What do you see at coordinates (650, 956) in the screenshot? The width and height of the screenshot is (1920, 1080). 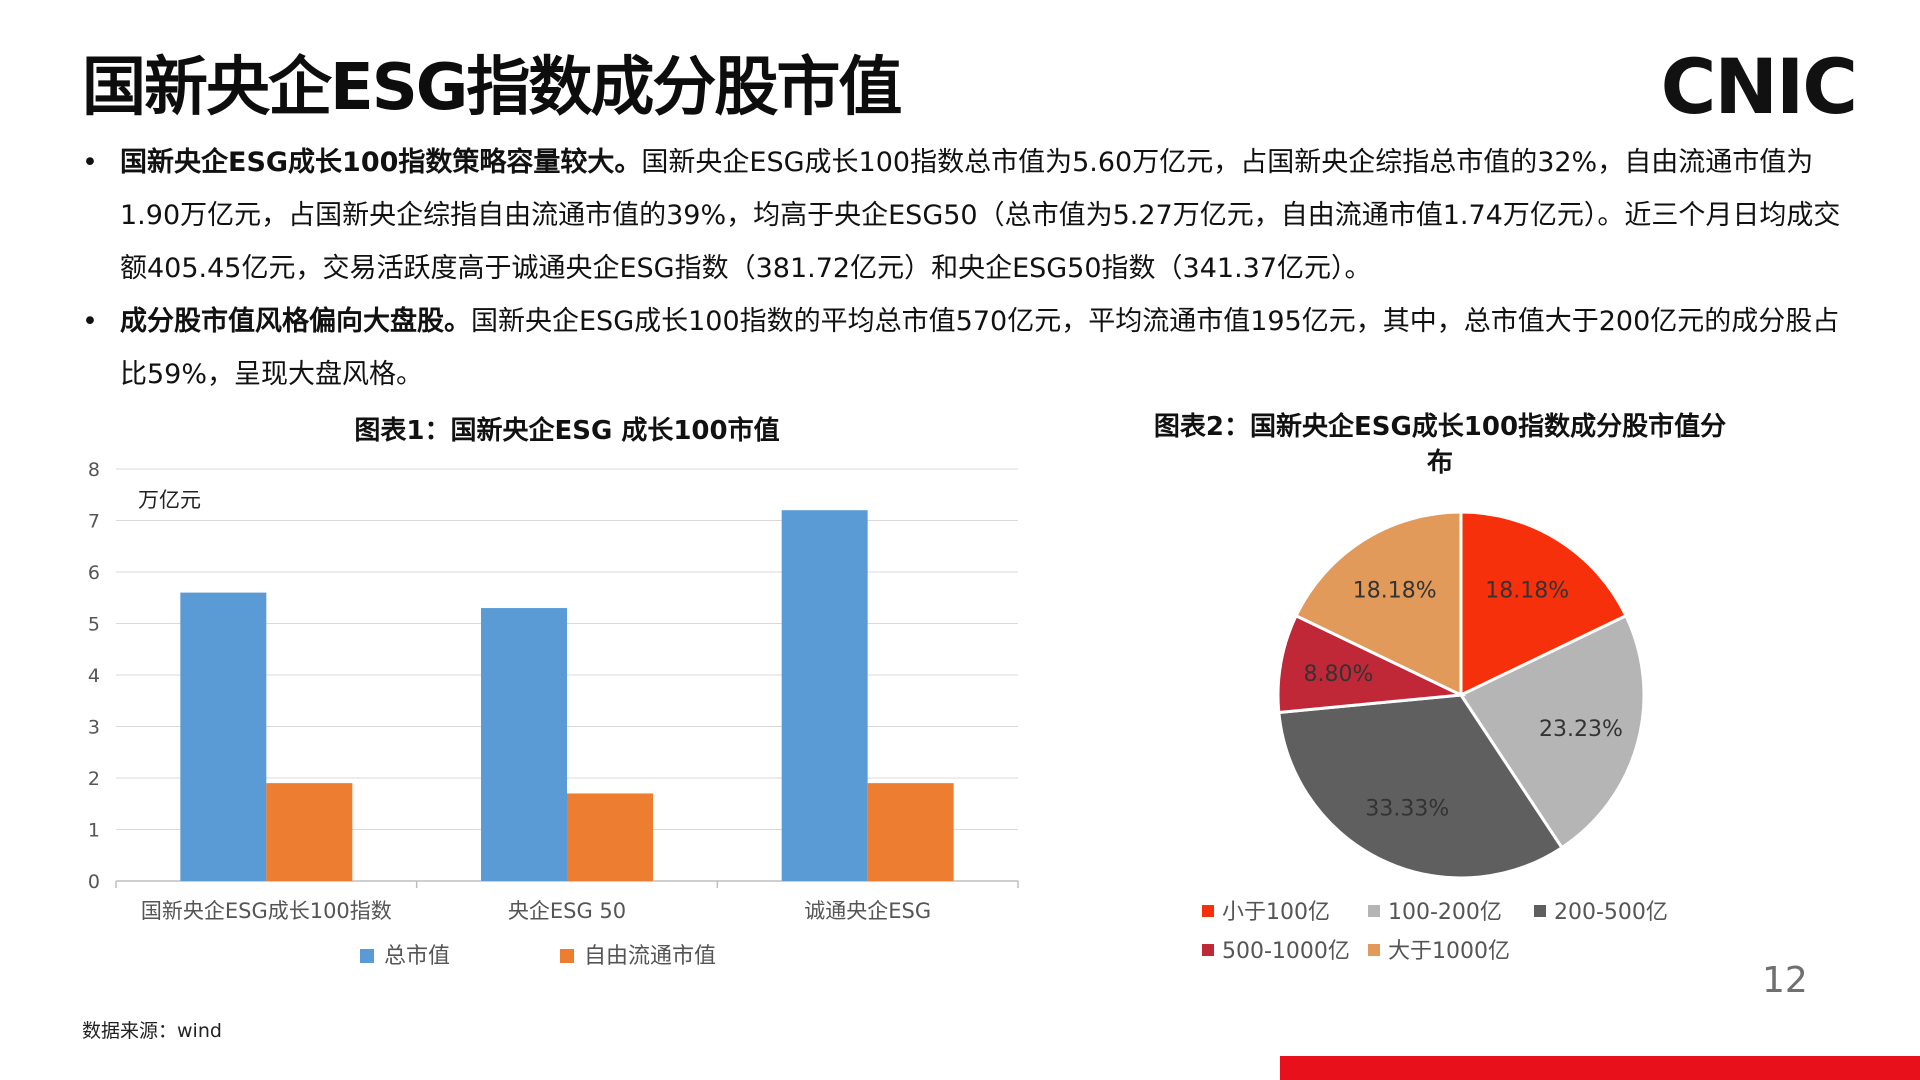 I see `legend-label: 自由流通市值` at bounding box center [650, 956].